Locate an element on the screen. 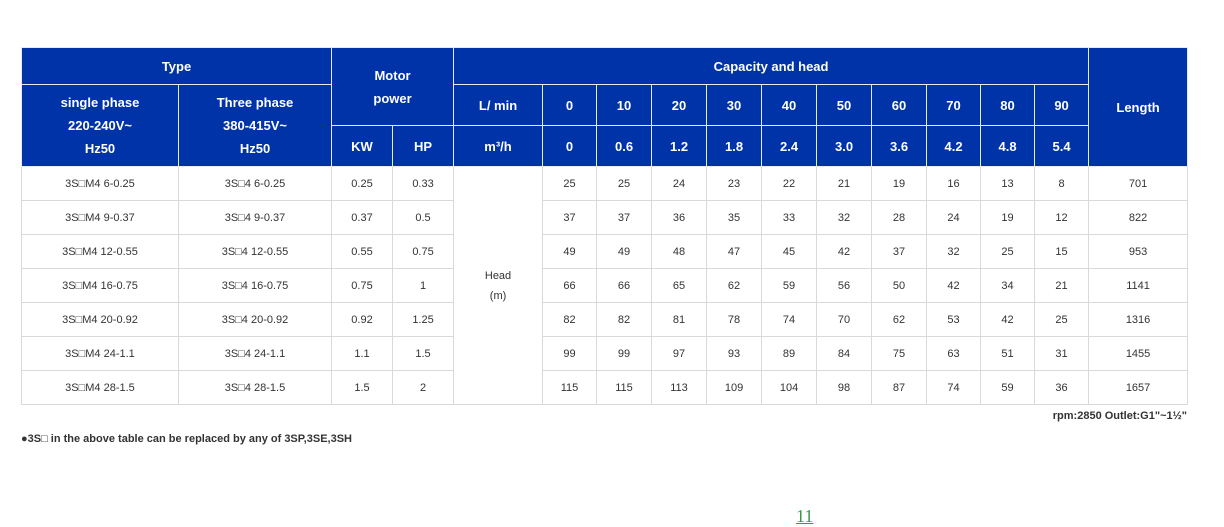 The image size is (1224, 527). header-m3h-value: 4.2 is located at coordinates (954, 146).